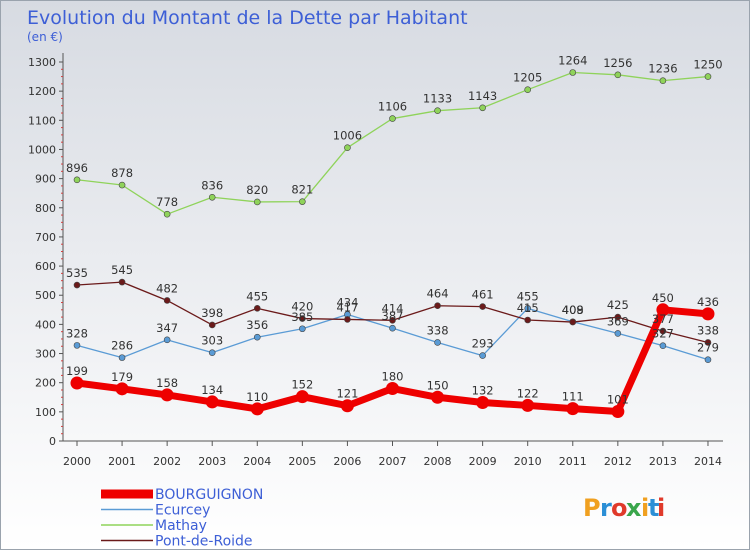 The width and height of the screenshot is (750, 551). What do you see at coordinates (257, 397) in the screenshot?
I see `data-label-bourguignon: 110` at bounding box center [257, 397].